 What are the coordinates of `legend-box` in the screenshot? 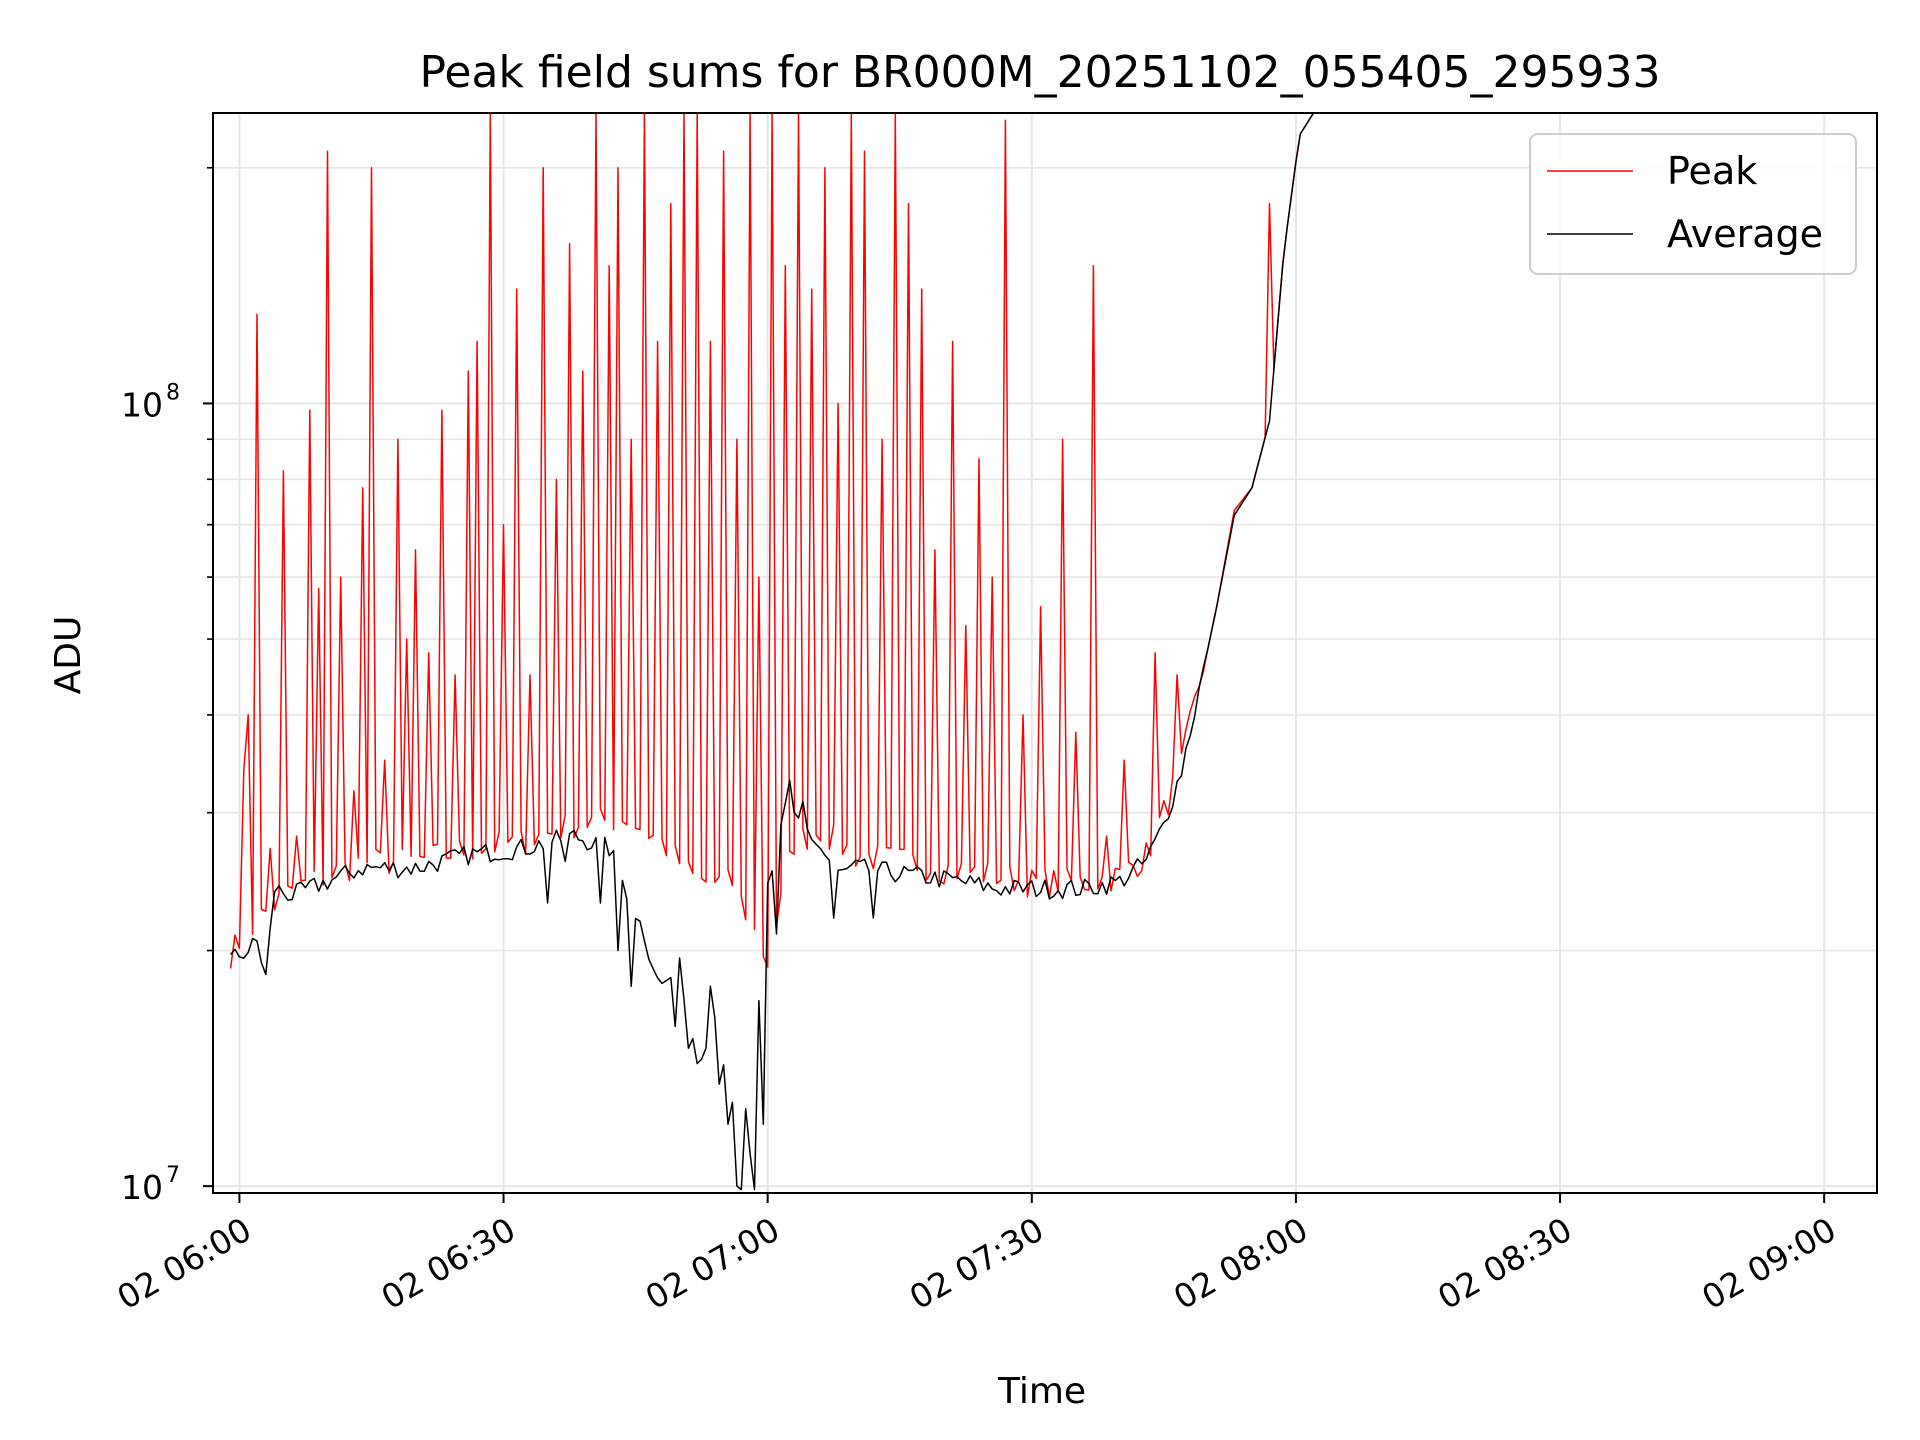 It's located at (1693, 204).